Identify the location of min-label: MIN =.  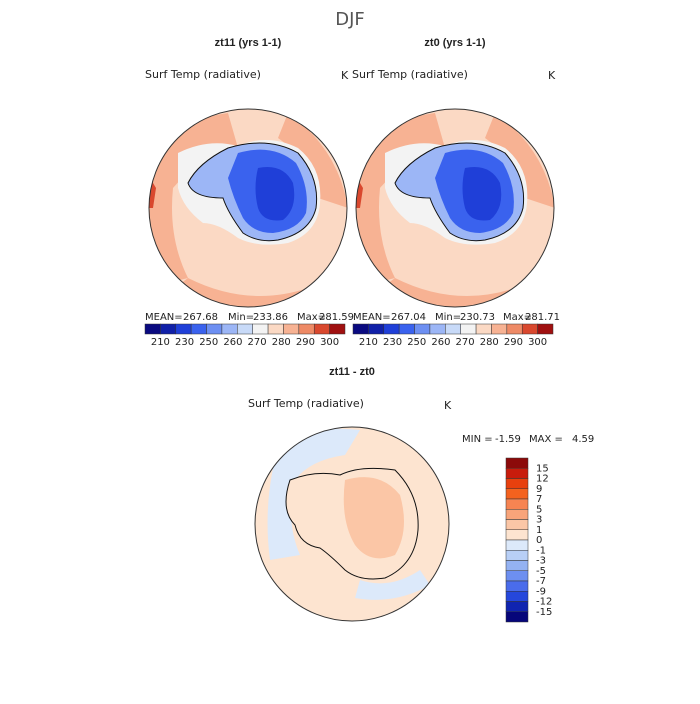
(477, 439).